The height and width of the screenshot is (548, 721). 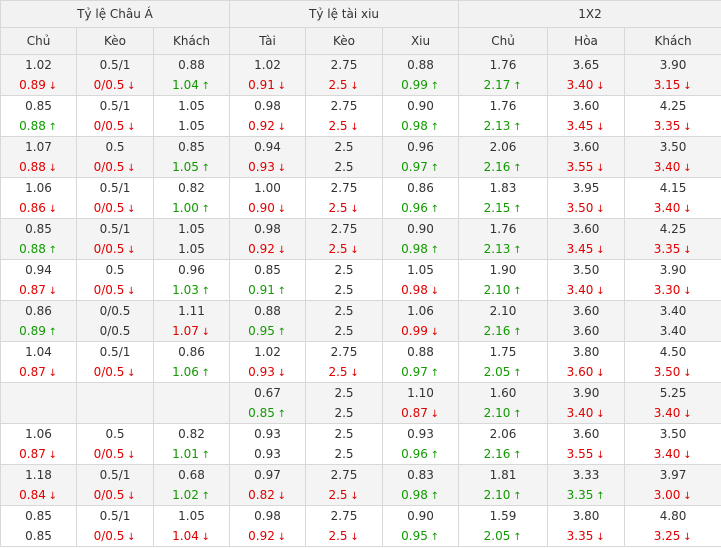 What do you see at coordinates (503, 167) in the screenshot?
I see `current-odds: 2.16↑` at bounding box center [503, 167].